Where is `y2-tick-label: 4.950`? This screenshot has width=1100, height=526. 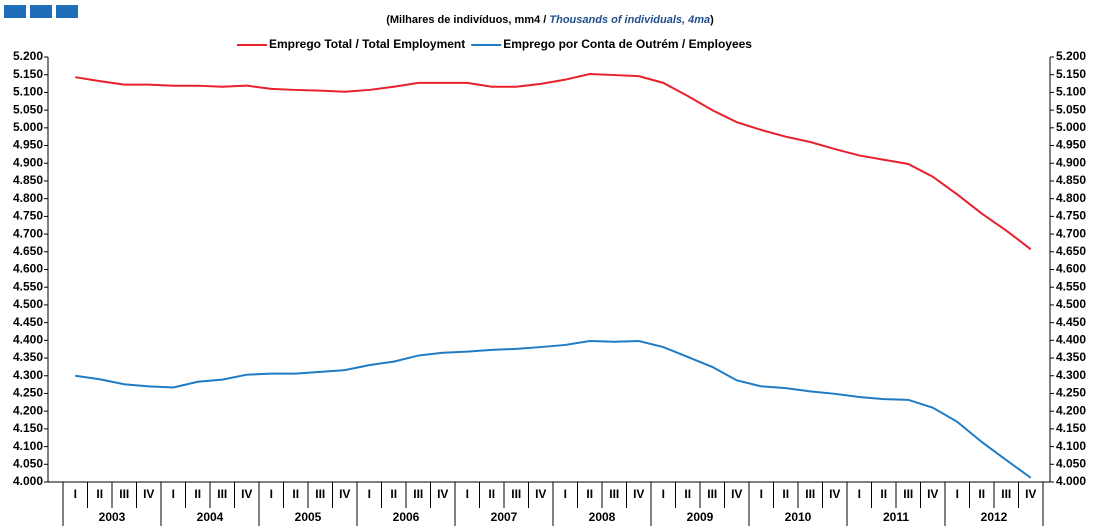 y2-tick-label: 4.950 is located at coordinates (1071, 145).